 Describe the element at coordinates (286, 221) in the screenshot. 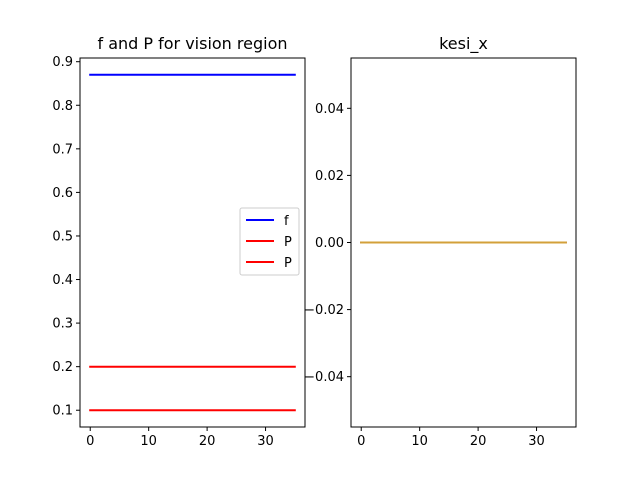

I see `legend-label: f` at that location.